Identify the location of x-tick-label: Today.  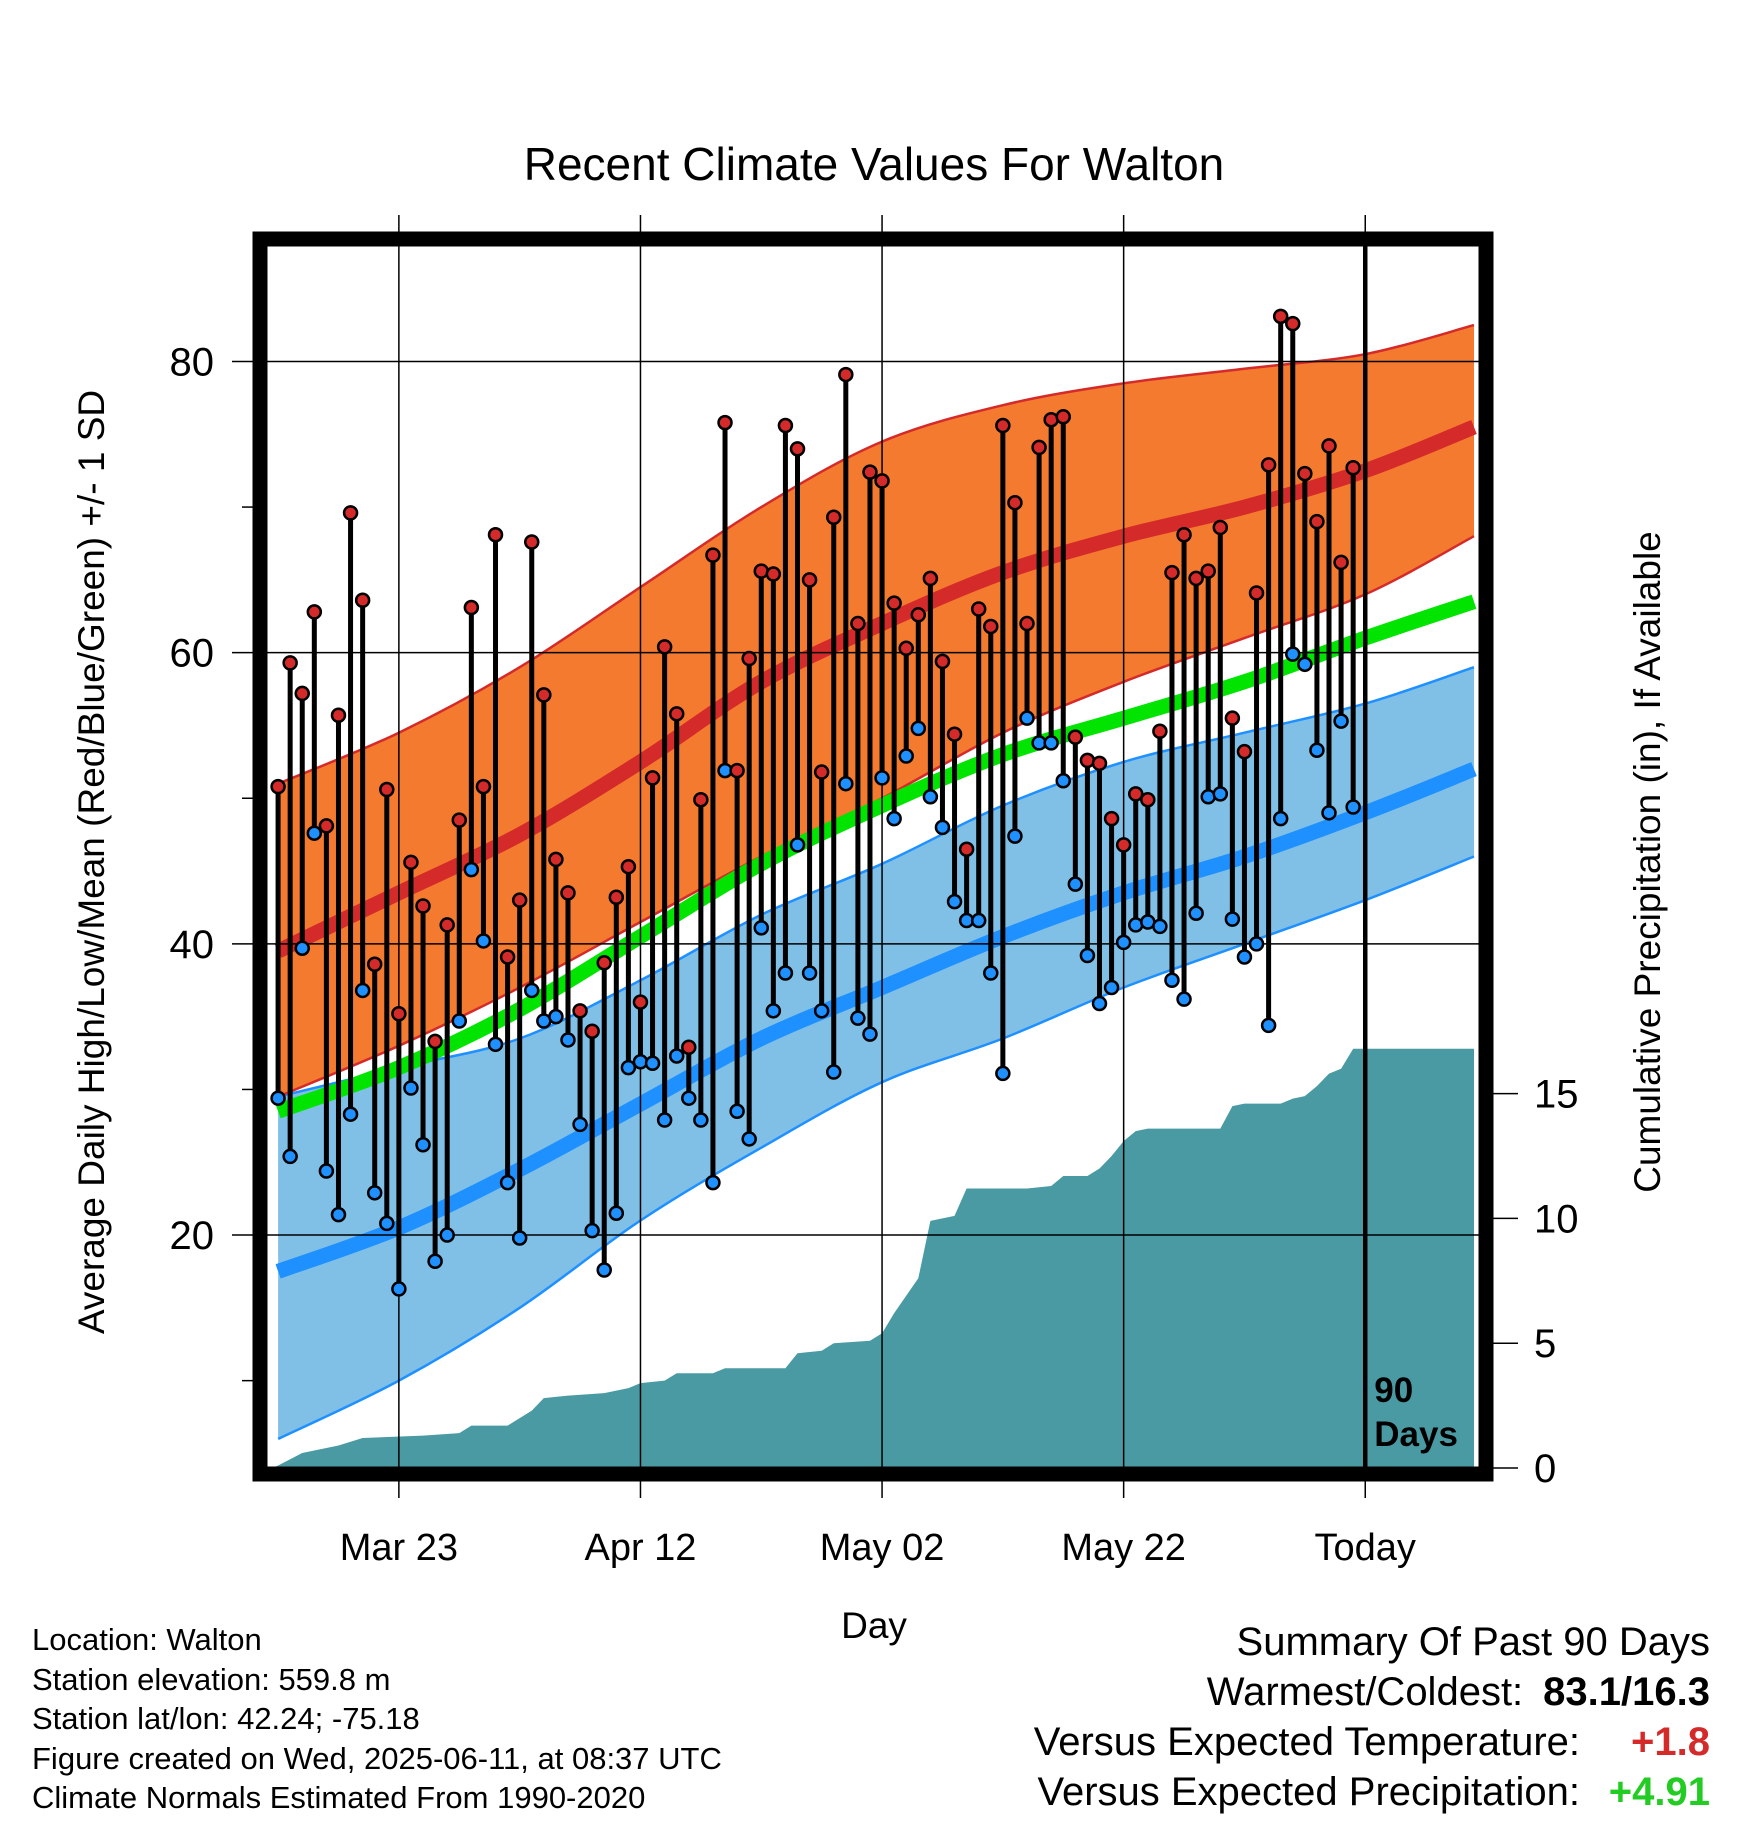
(1365, 1548).